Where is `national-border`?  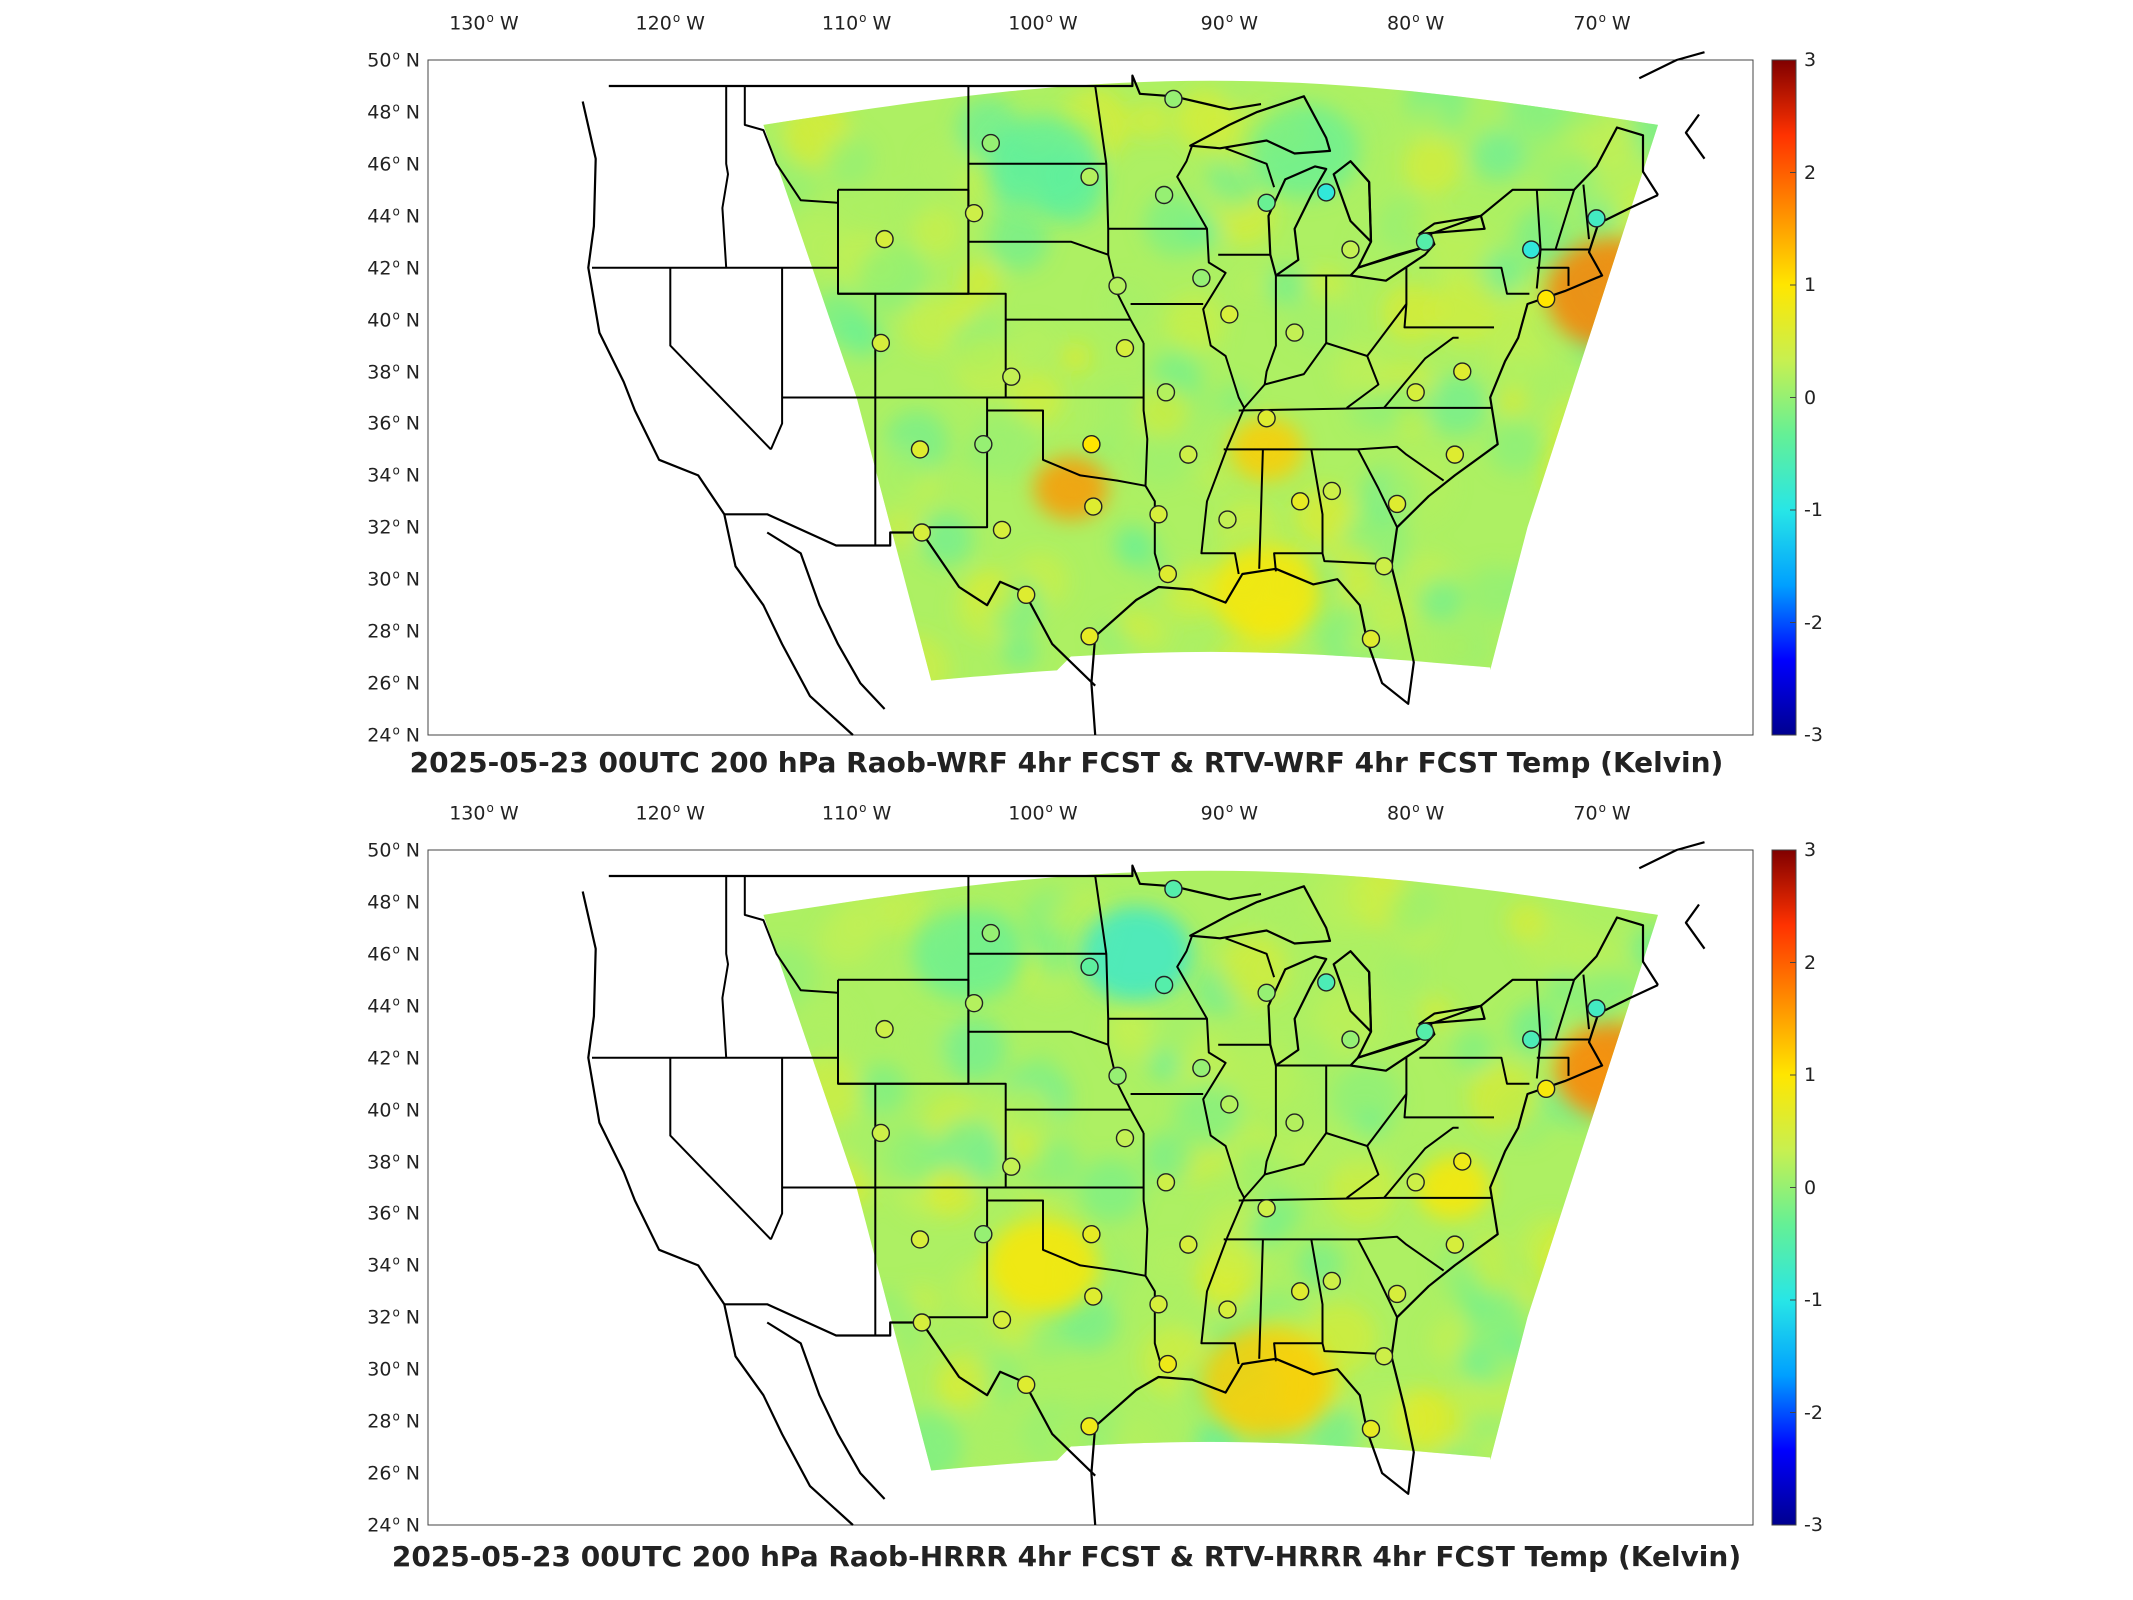
national-border is located at coordinates (1504, 987).